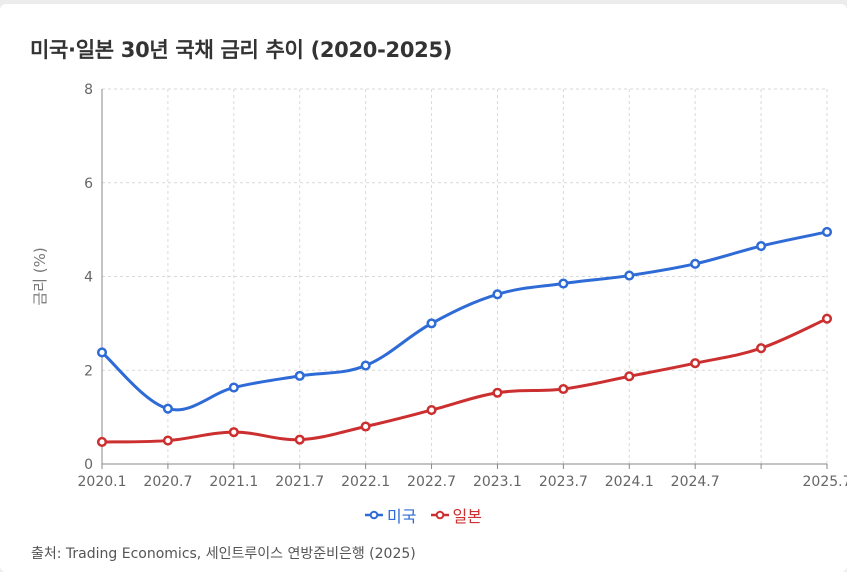 The height and width of the screenshot is (572, 847). What do you see at coordinates (825, 482) in the screenshot?
I see `x-tick-label: 2025.7` at bounding box center [825, 482].